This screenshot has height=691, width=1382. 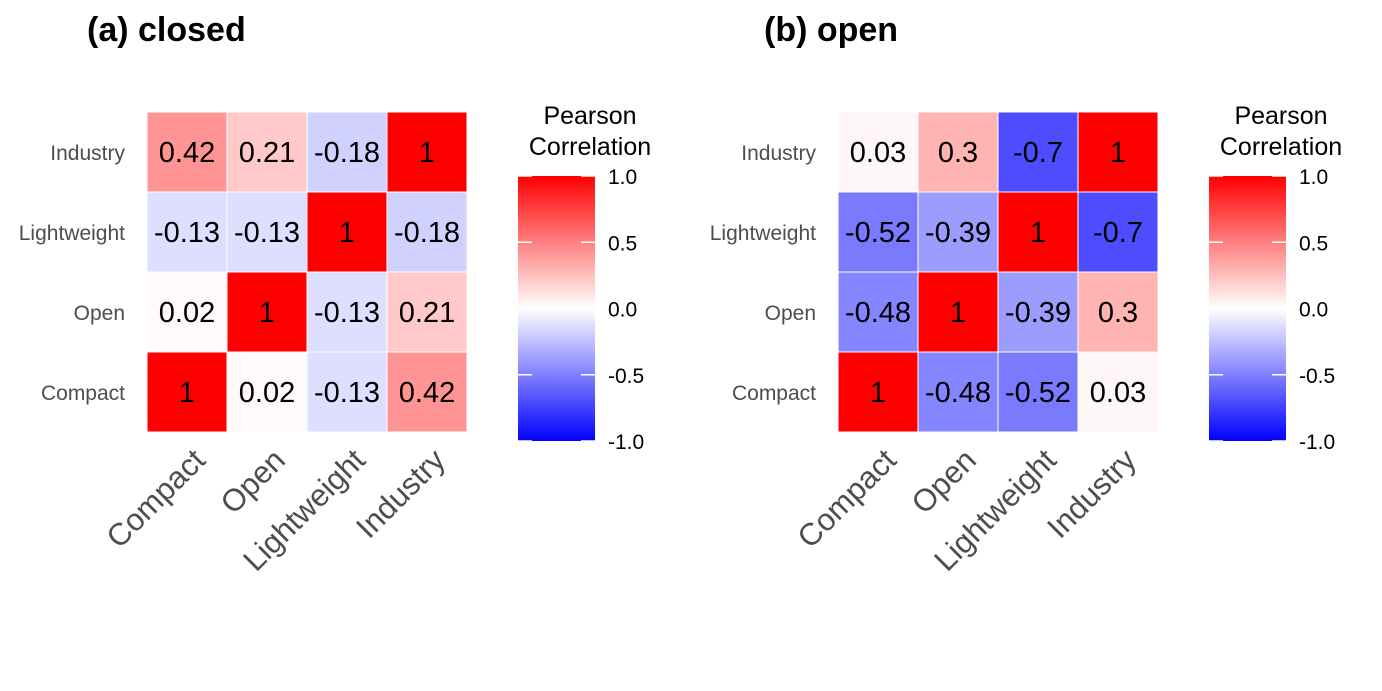 I want to click on panel-title: (b) open, so click(x=831, y=30).